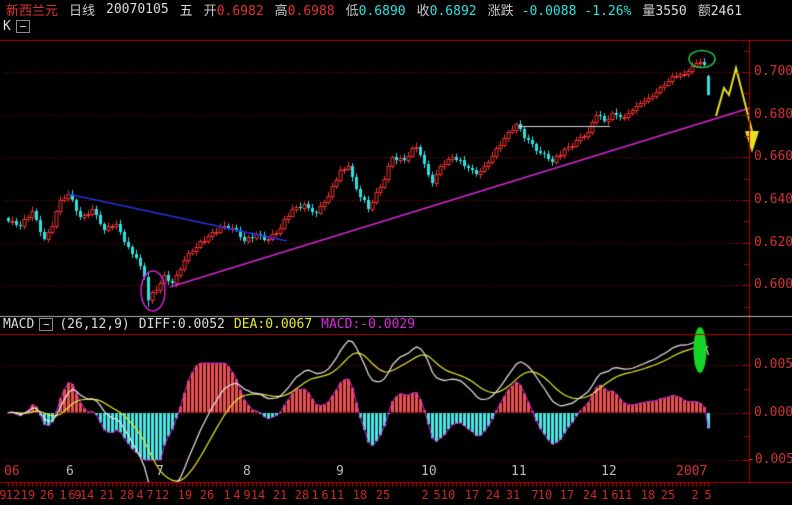 Image resolution: width=792 pixels, height=505 pixels. I want to click on period-label: 日线, so click(82, 11).